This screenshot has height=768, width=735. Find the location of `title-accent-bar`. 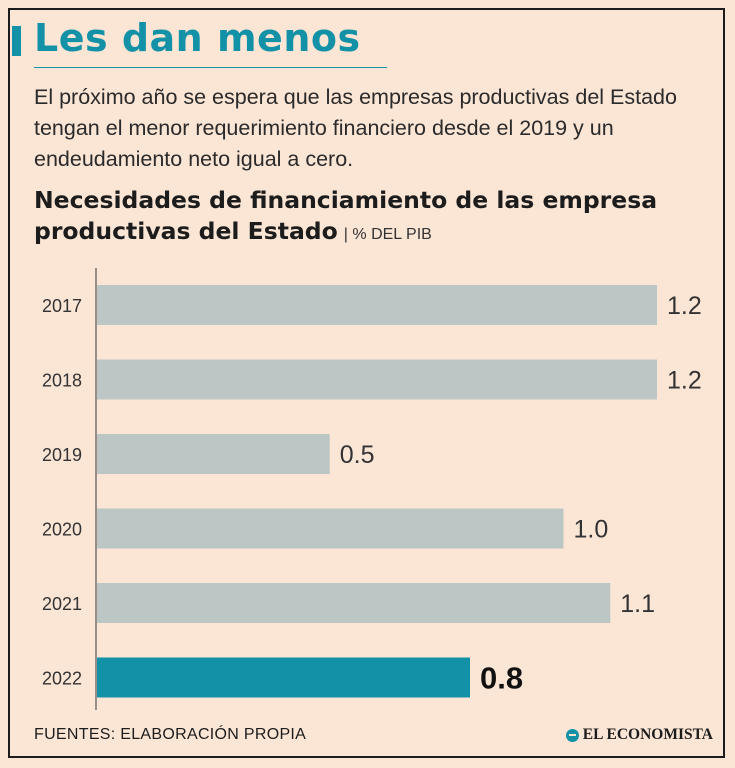

title-accent-bar is located at coordinates (16, 41).